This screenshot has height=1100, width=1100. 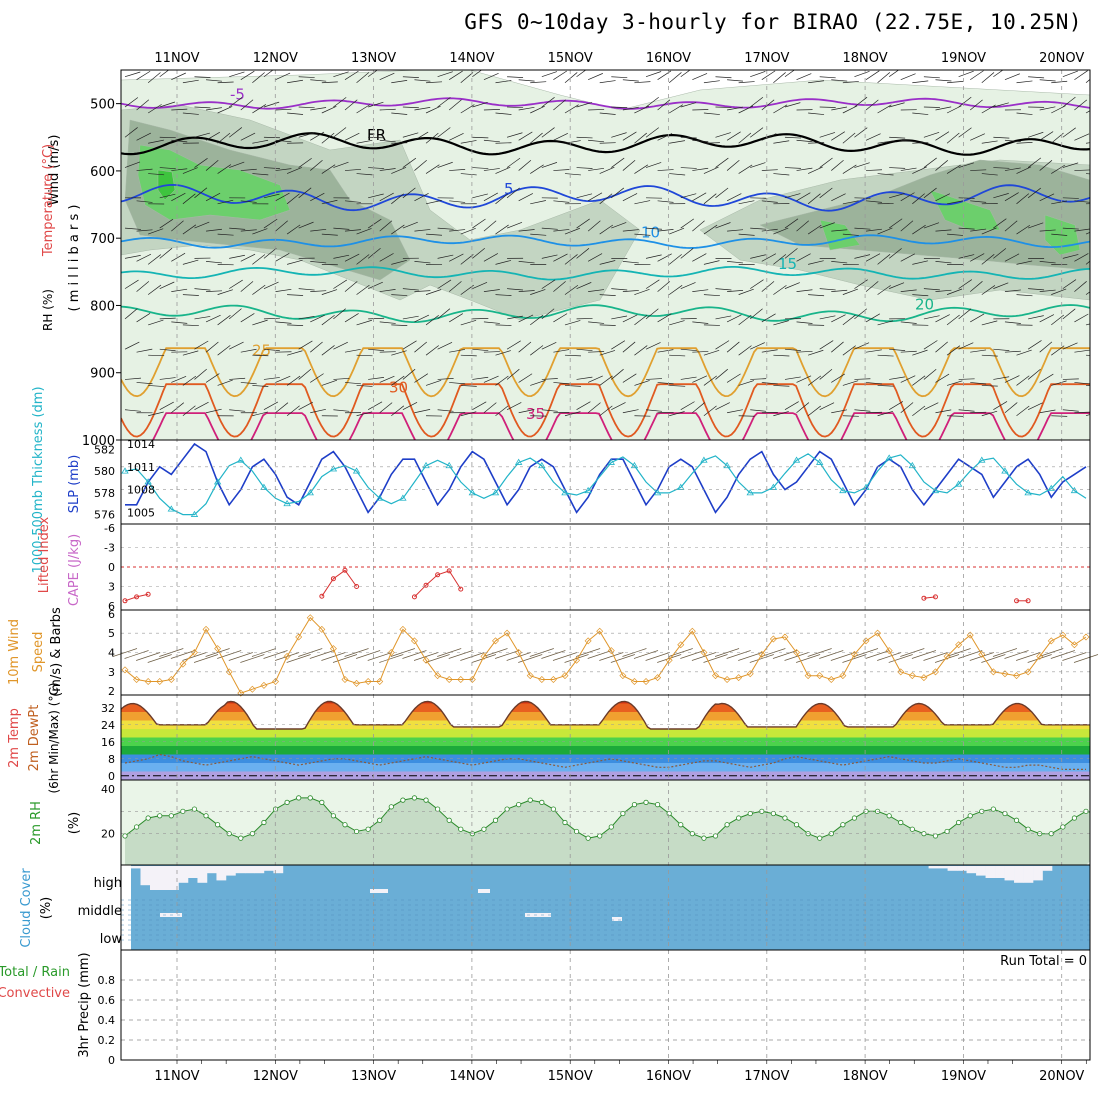 I want to click on date-label-bottom: 15NOV, so click(x=570, y=1076).